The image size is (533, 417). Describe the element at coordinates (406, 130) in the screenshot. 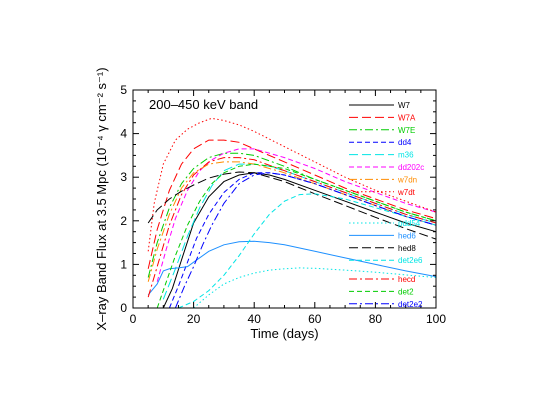

I see `legend-label-w7e: W7E` at that location.